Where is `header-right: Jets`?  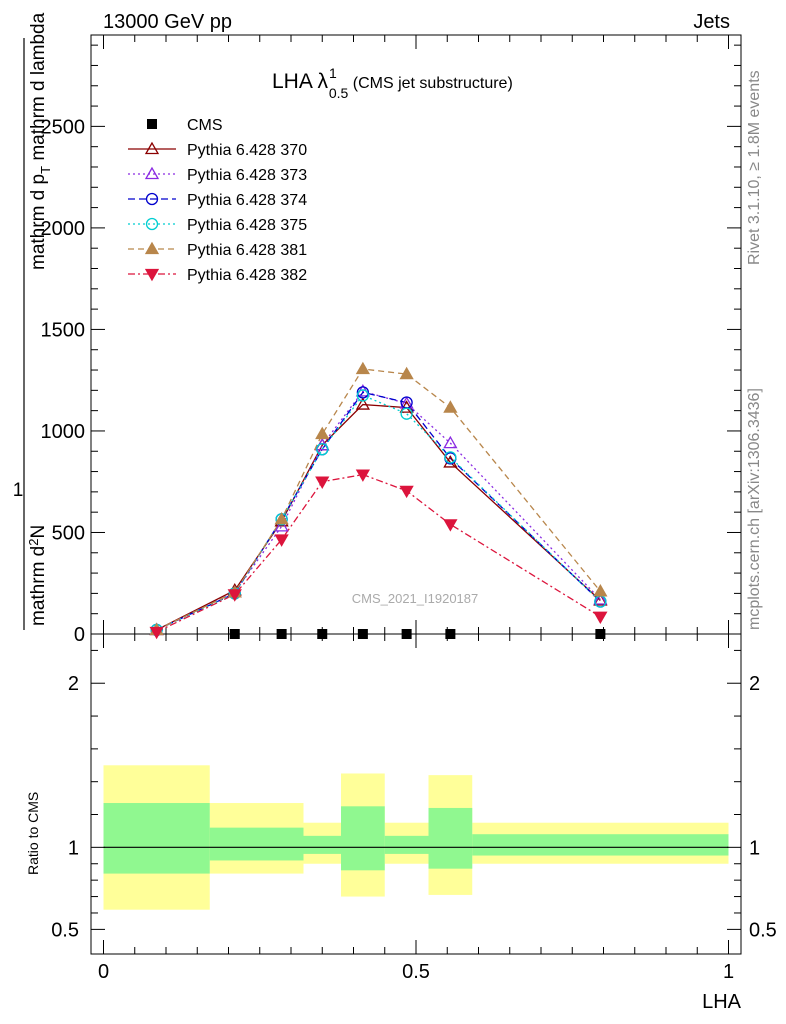 header-right: Jets is located at coordinates (711, 22).